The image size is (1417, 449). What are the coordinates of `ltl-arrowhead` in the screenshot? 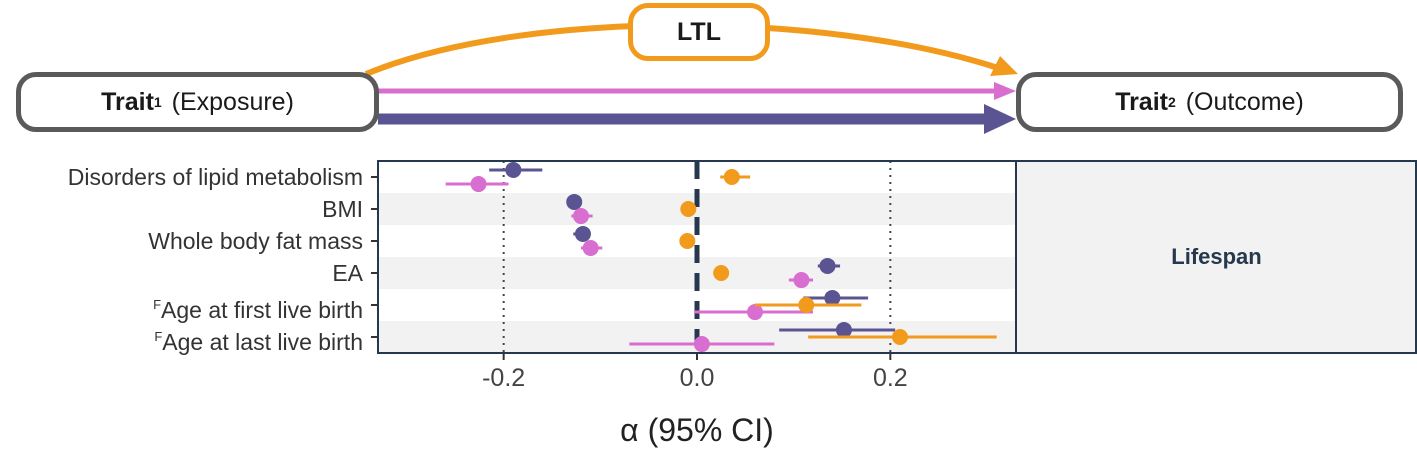 It's located at (1004, 66).